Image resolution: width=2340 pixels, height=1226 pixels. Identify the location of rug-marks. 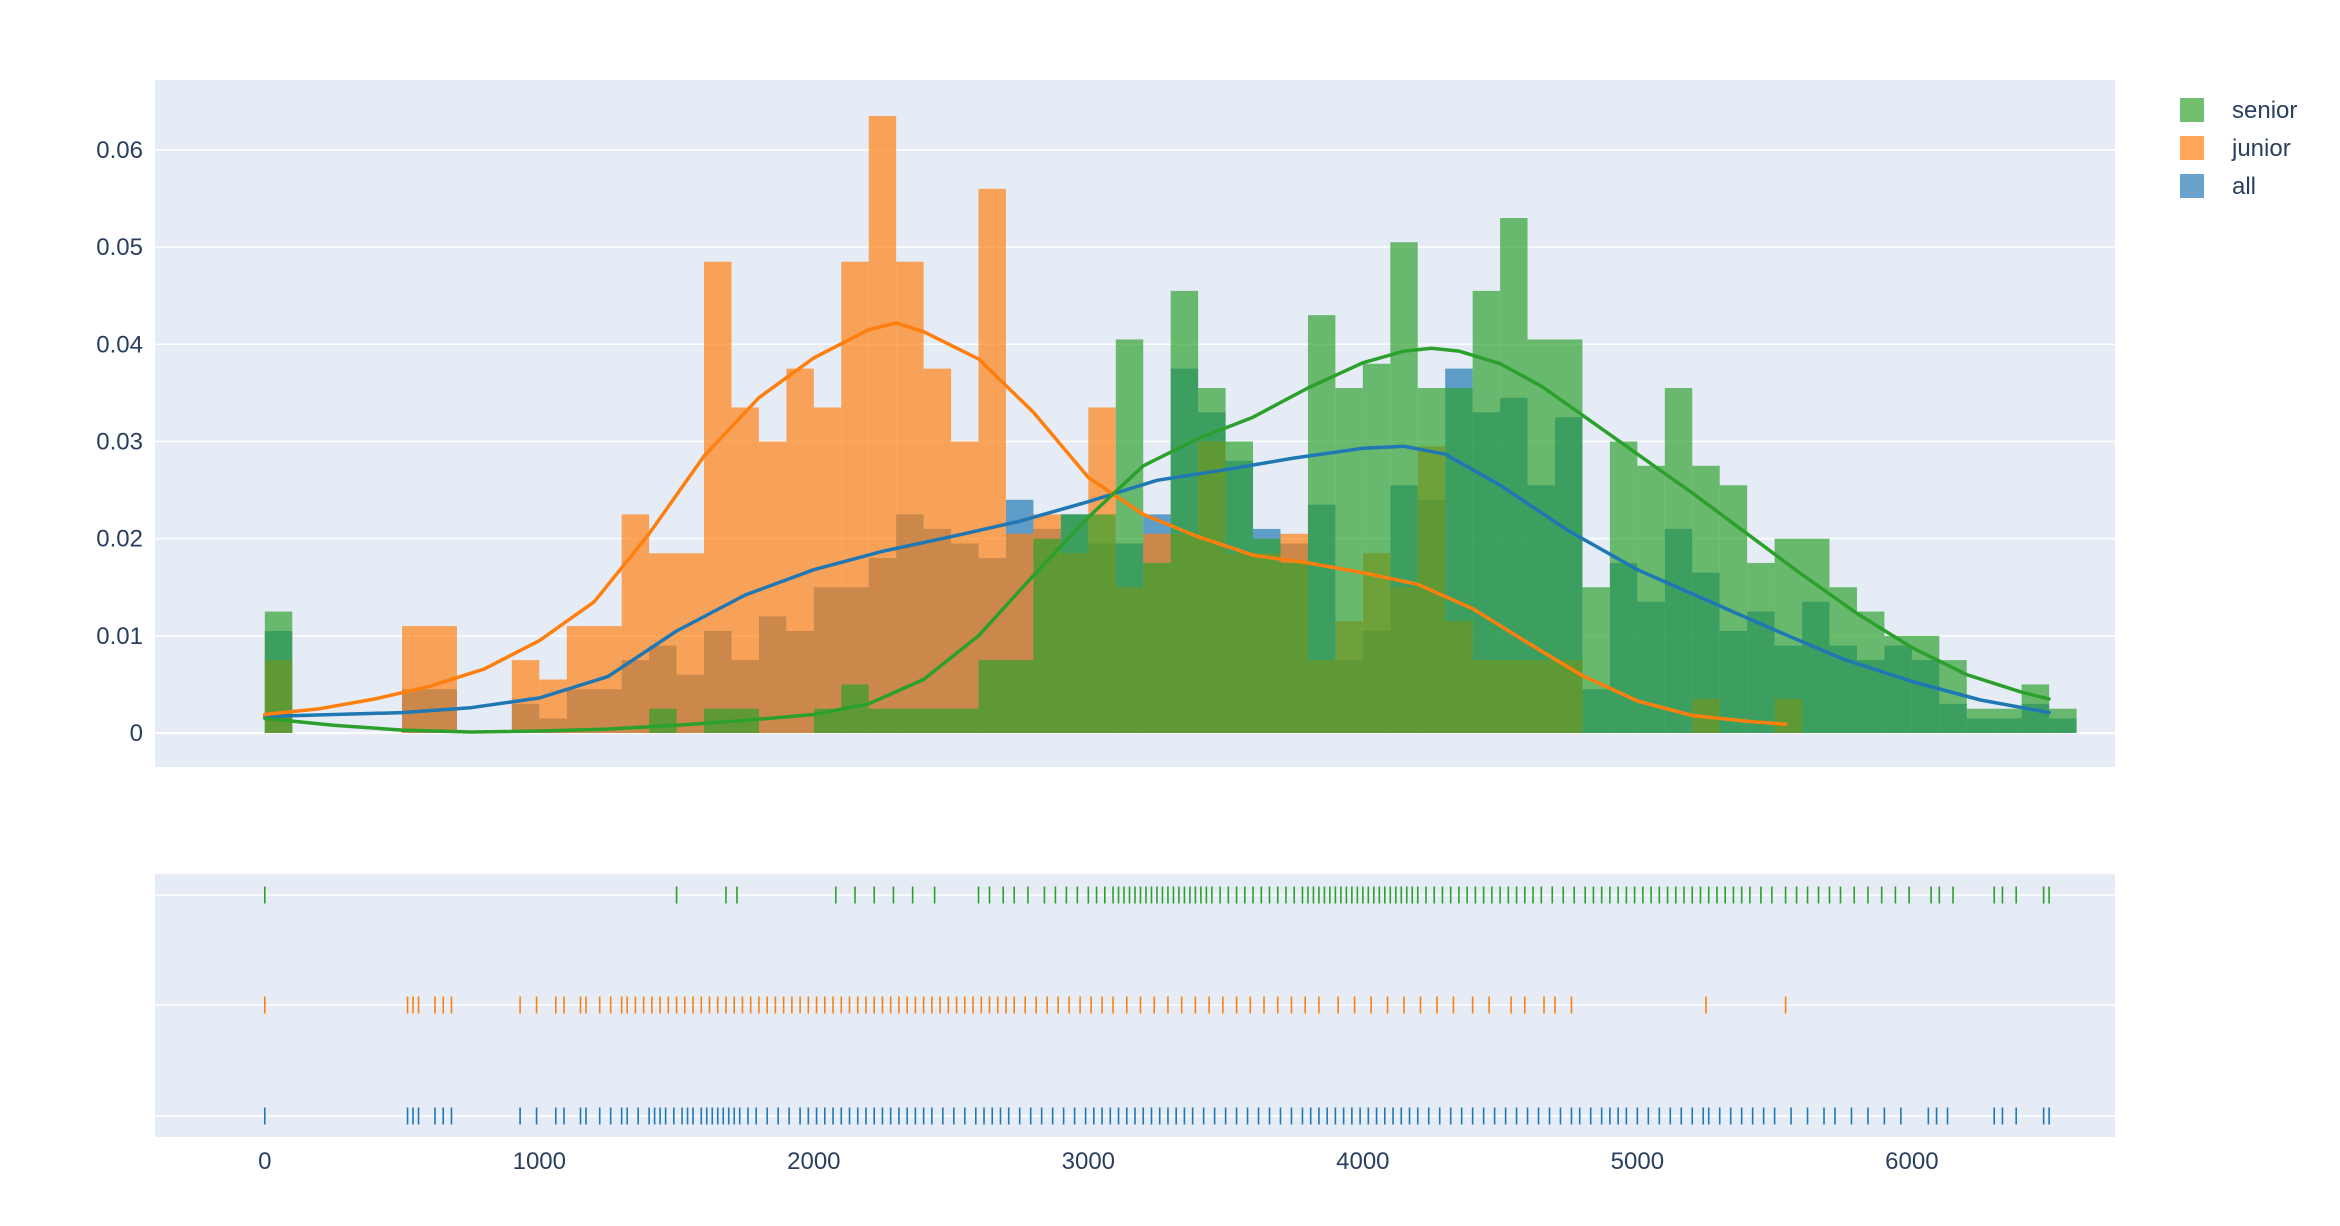
(1157, 1005).